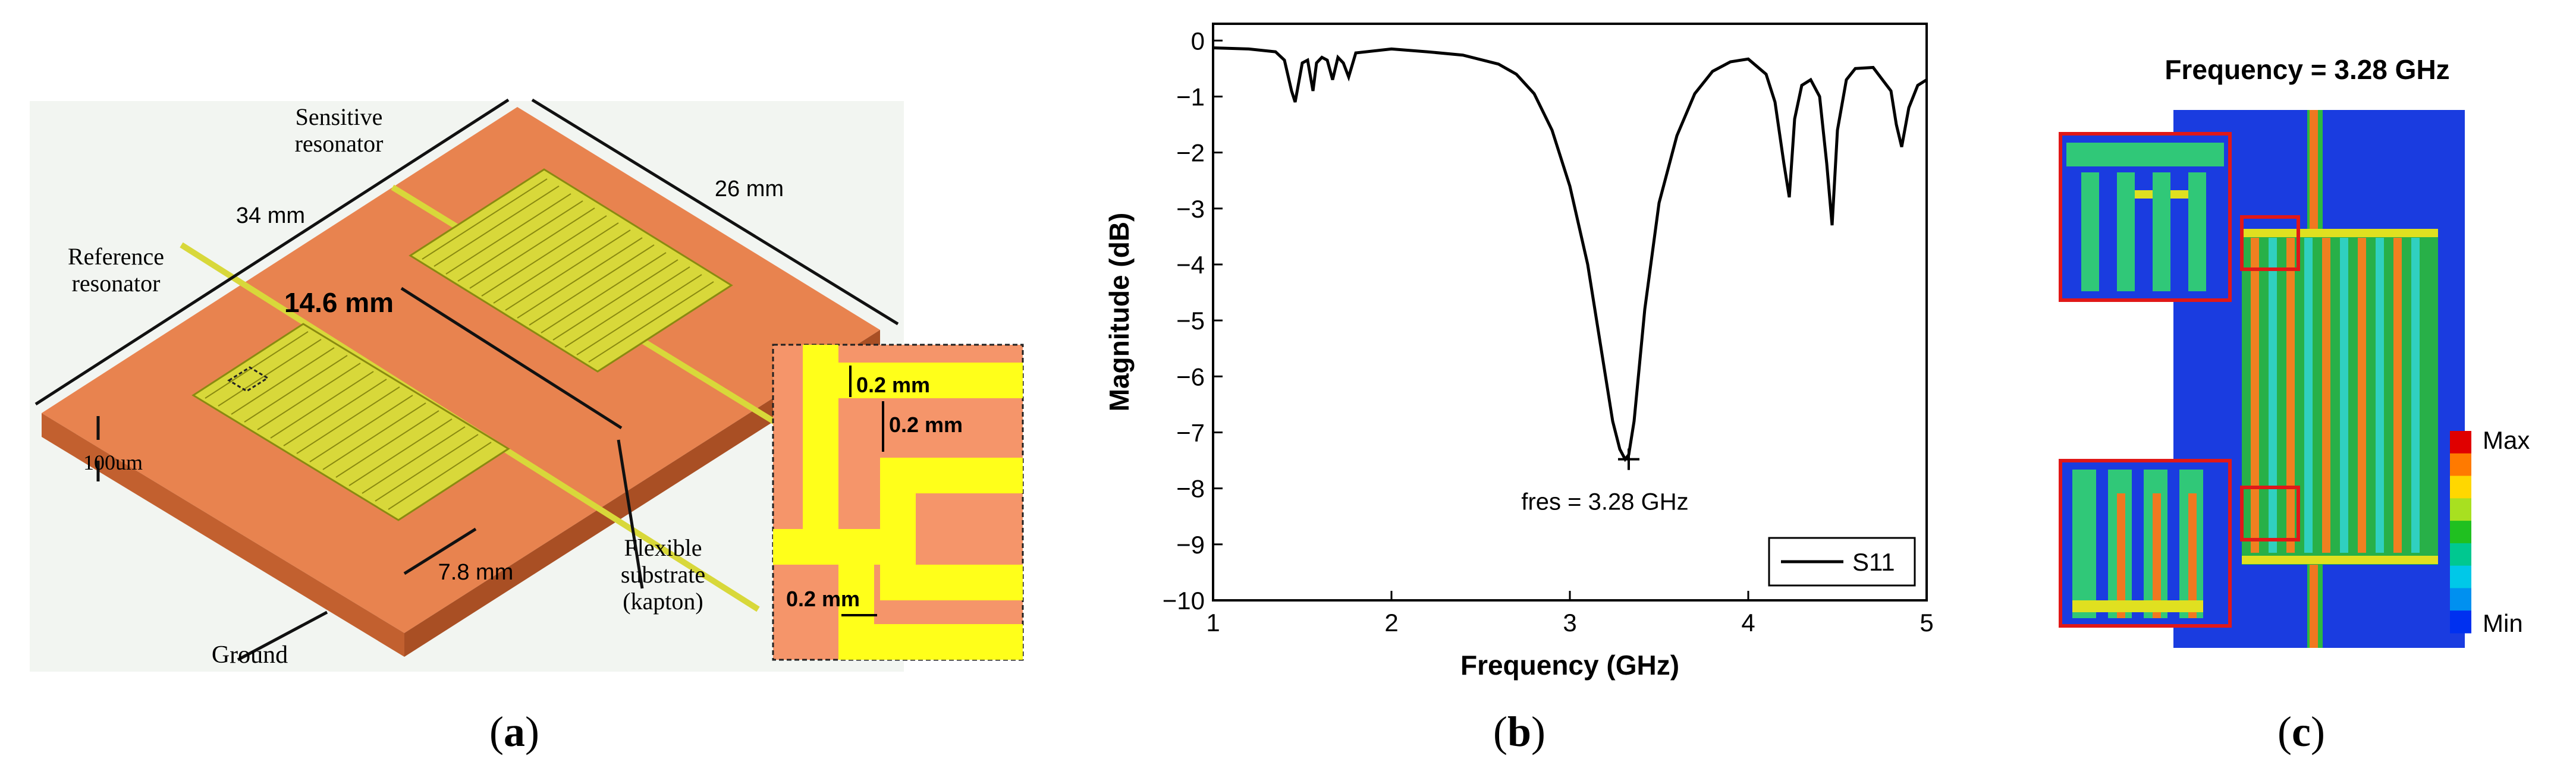 The height and width of the screenshot is (784, 2576). I want to click on caption-c: (c), so click(2301, 731).